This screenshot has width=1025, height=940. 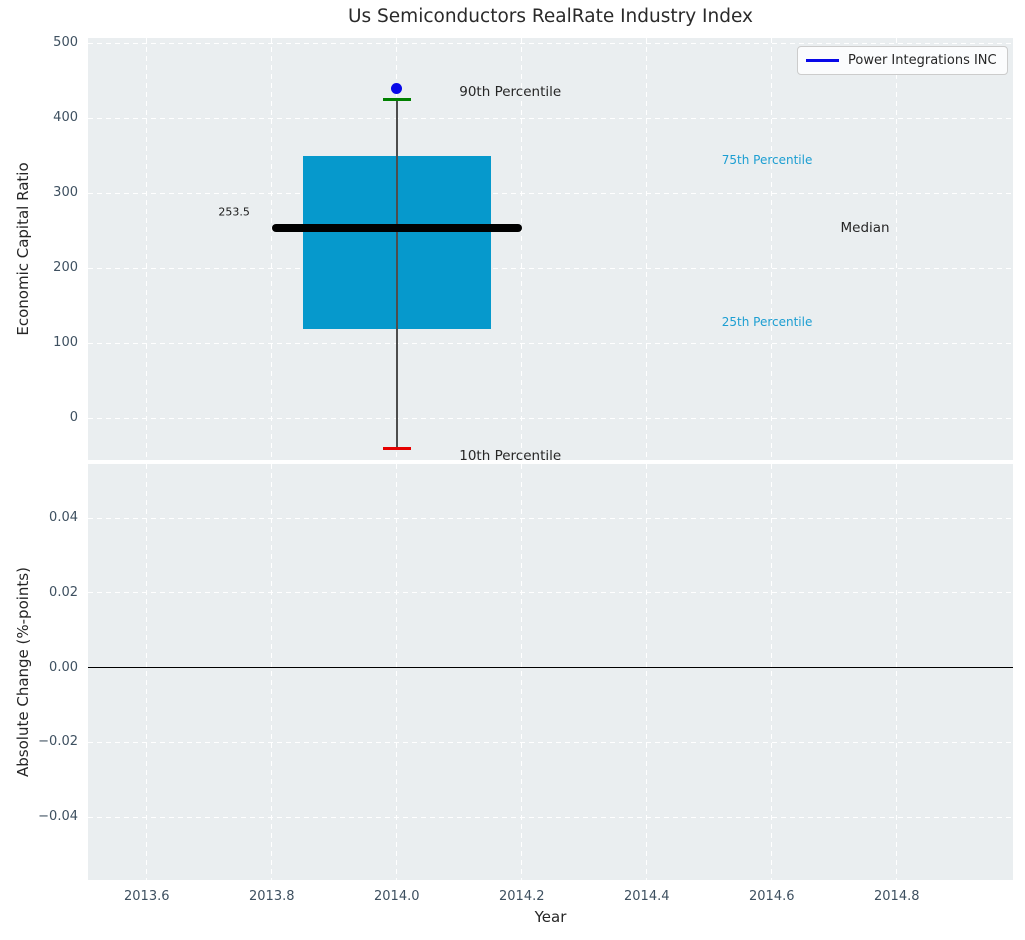 I want to click on top-y-tick-label: 300, so click(x=65, y=193).